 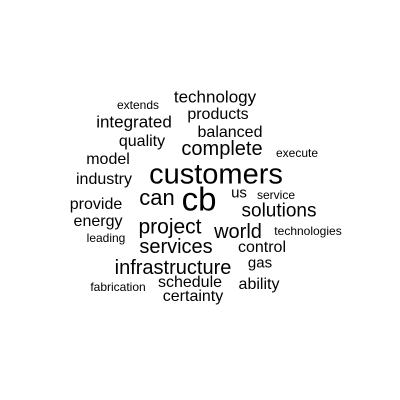 I want to click on word-quality: quality, so click(x=142, y=141).